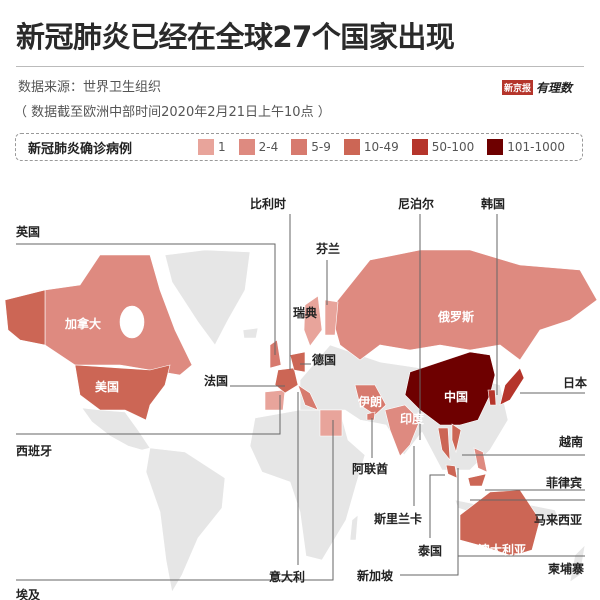 This screenshot has width=600, height=600. What do you see at coordinates (571, 442) in the screenshot?
I see `label-vietnam: 越南` at bounding box center [571, 442].